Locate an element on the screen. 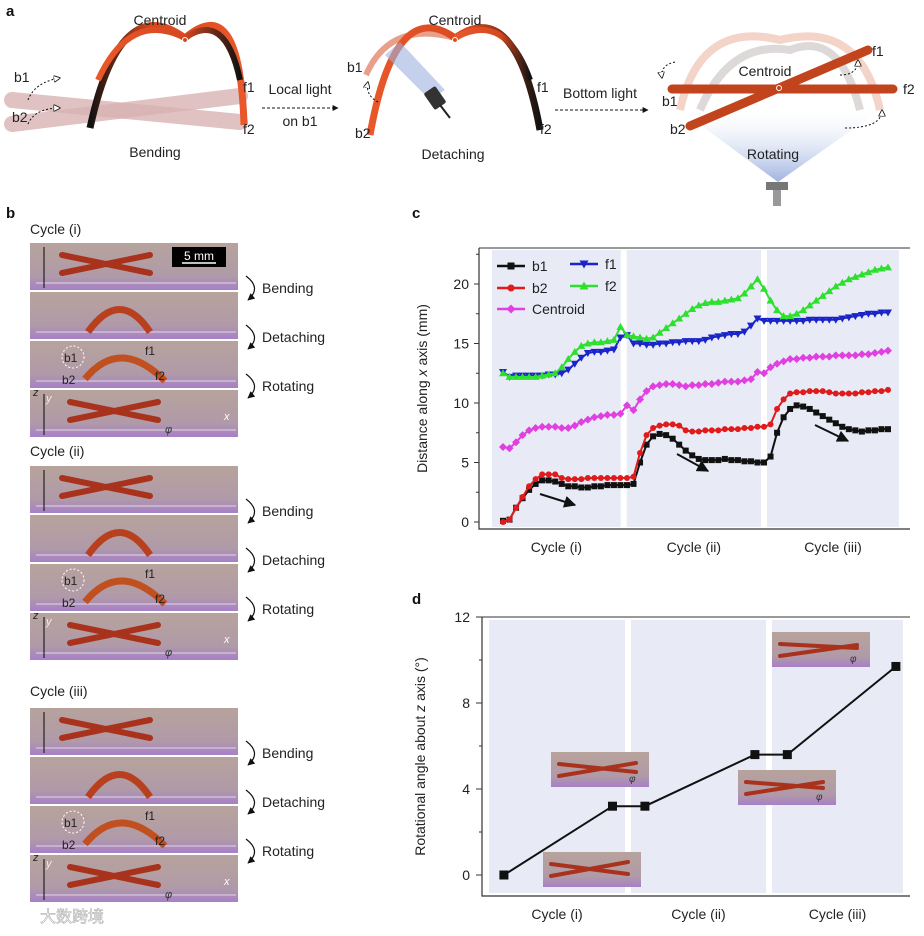 Image resolution: width=924 pixels, height=936 pixels. legend-item-centroid: Centroid is located at coordinates (541, 309).